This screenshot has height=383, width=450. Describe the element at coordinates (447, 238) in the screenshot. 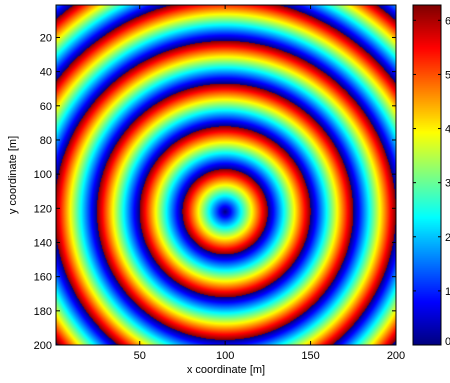

I see `colorbar-tick-label: 2` at that location.